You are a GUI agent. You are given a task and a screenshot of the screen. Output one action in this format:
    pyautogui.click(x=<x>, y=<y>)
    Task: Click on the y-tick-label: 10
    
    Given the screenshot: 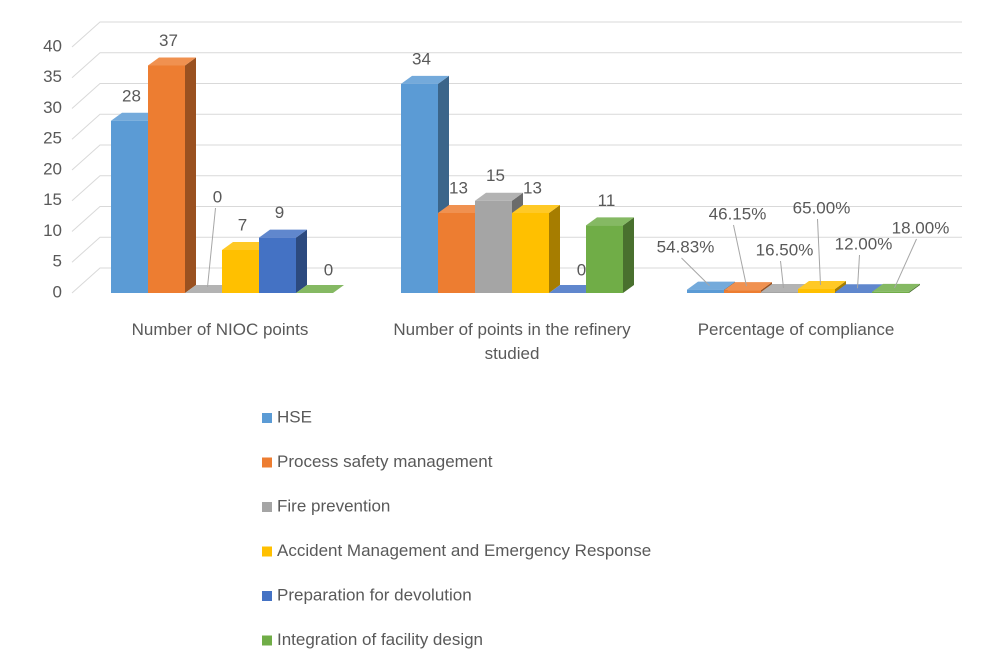 What is the action you would take?
    pyautogui.click(x=52, y=230)
    